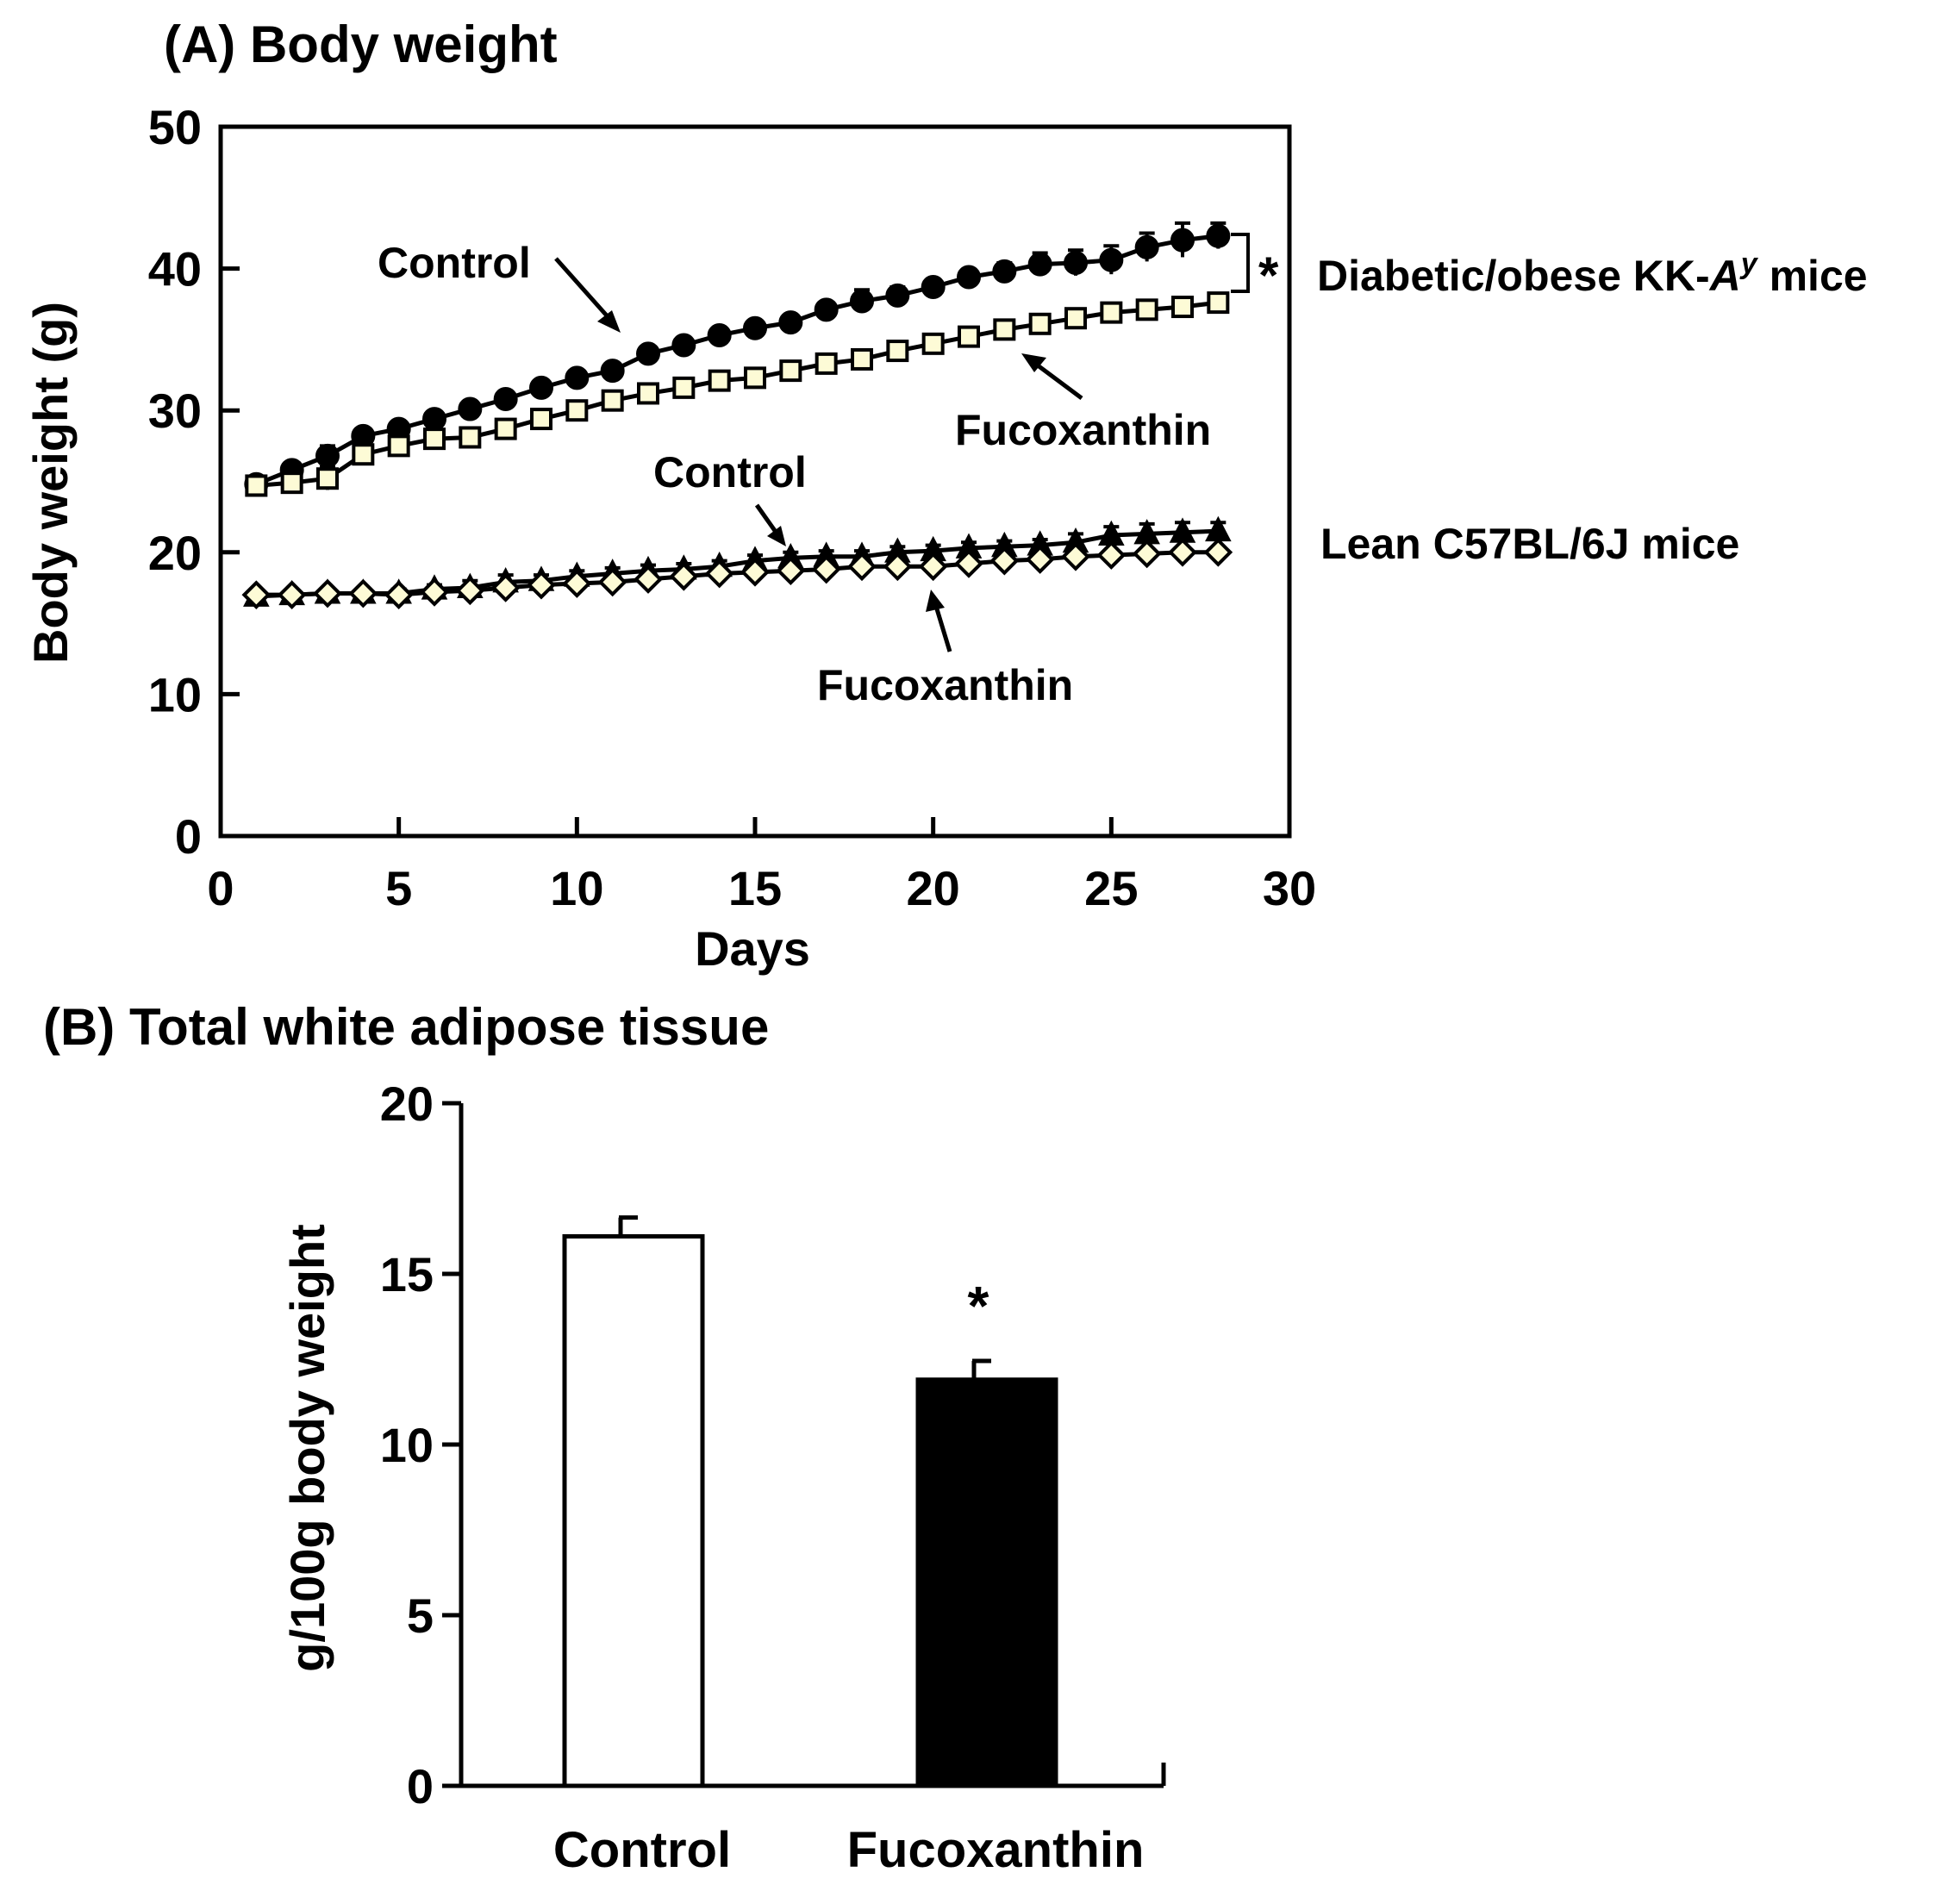  Describe the element at coordinates (1111, 888) in the screenshot. I see `x-tick-label-5: 25` at that location.